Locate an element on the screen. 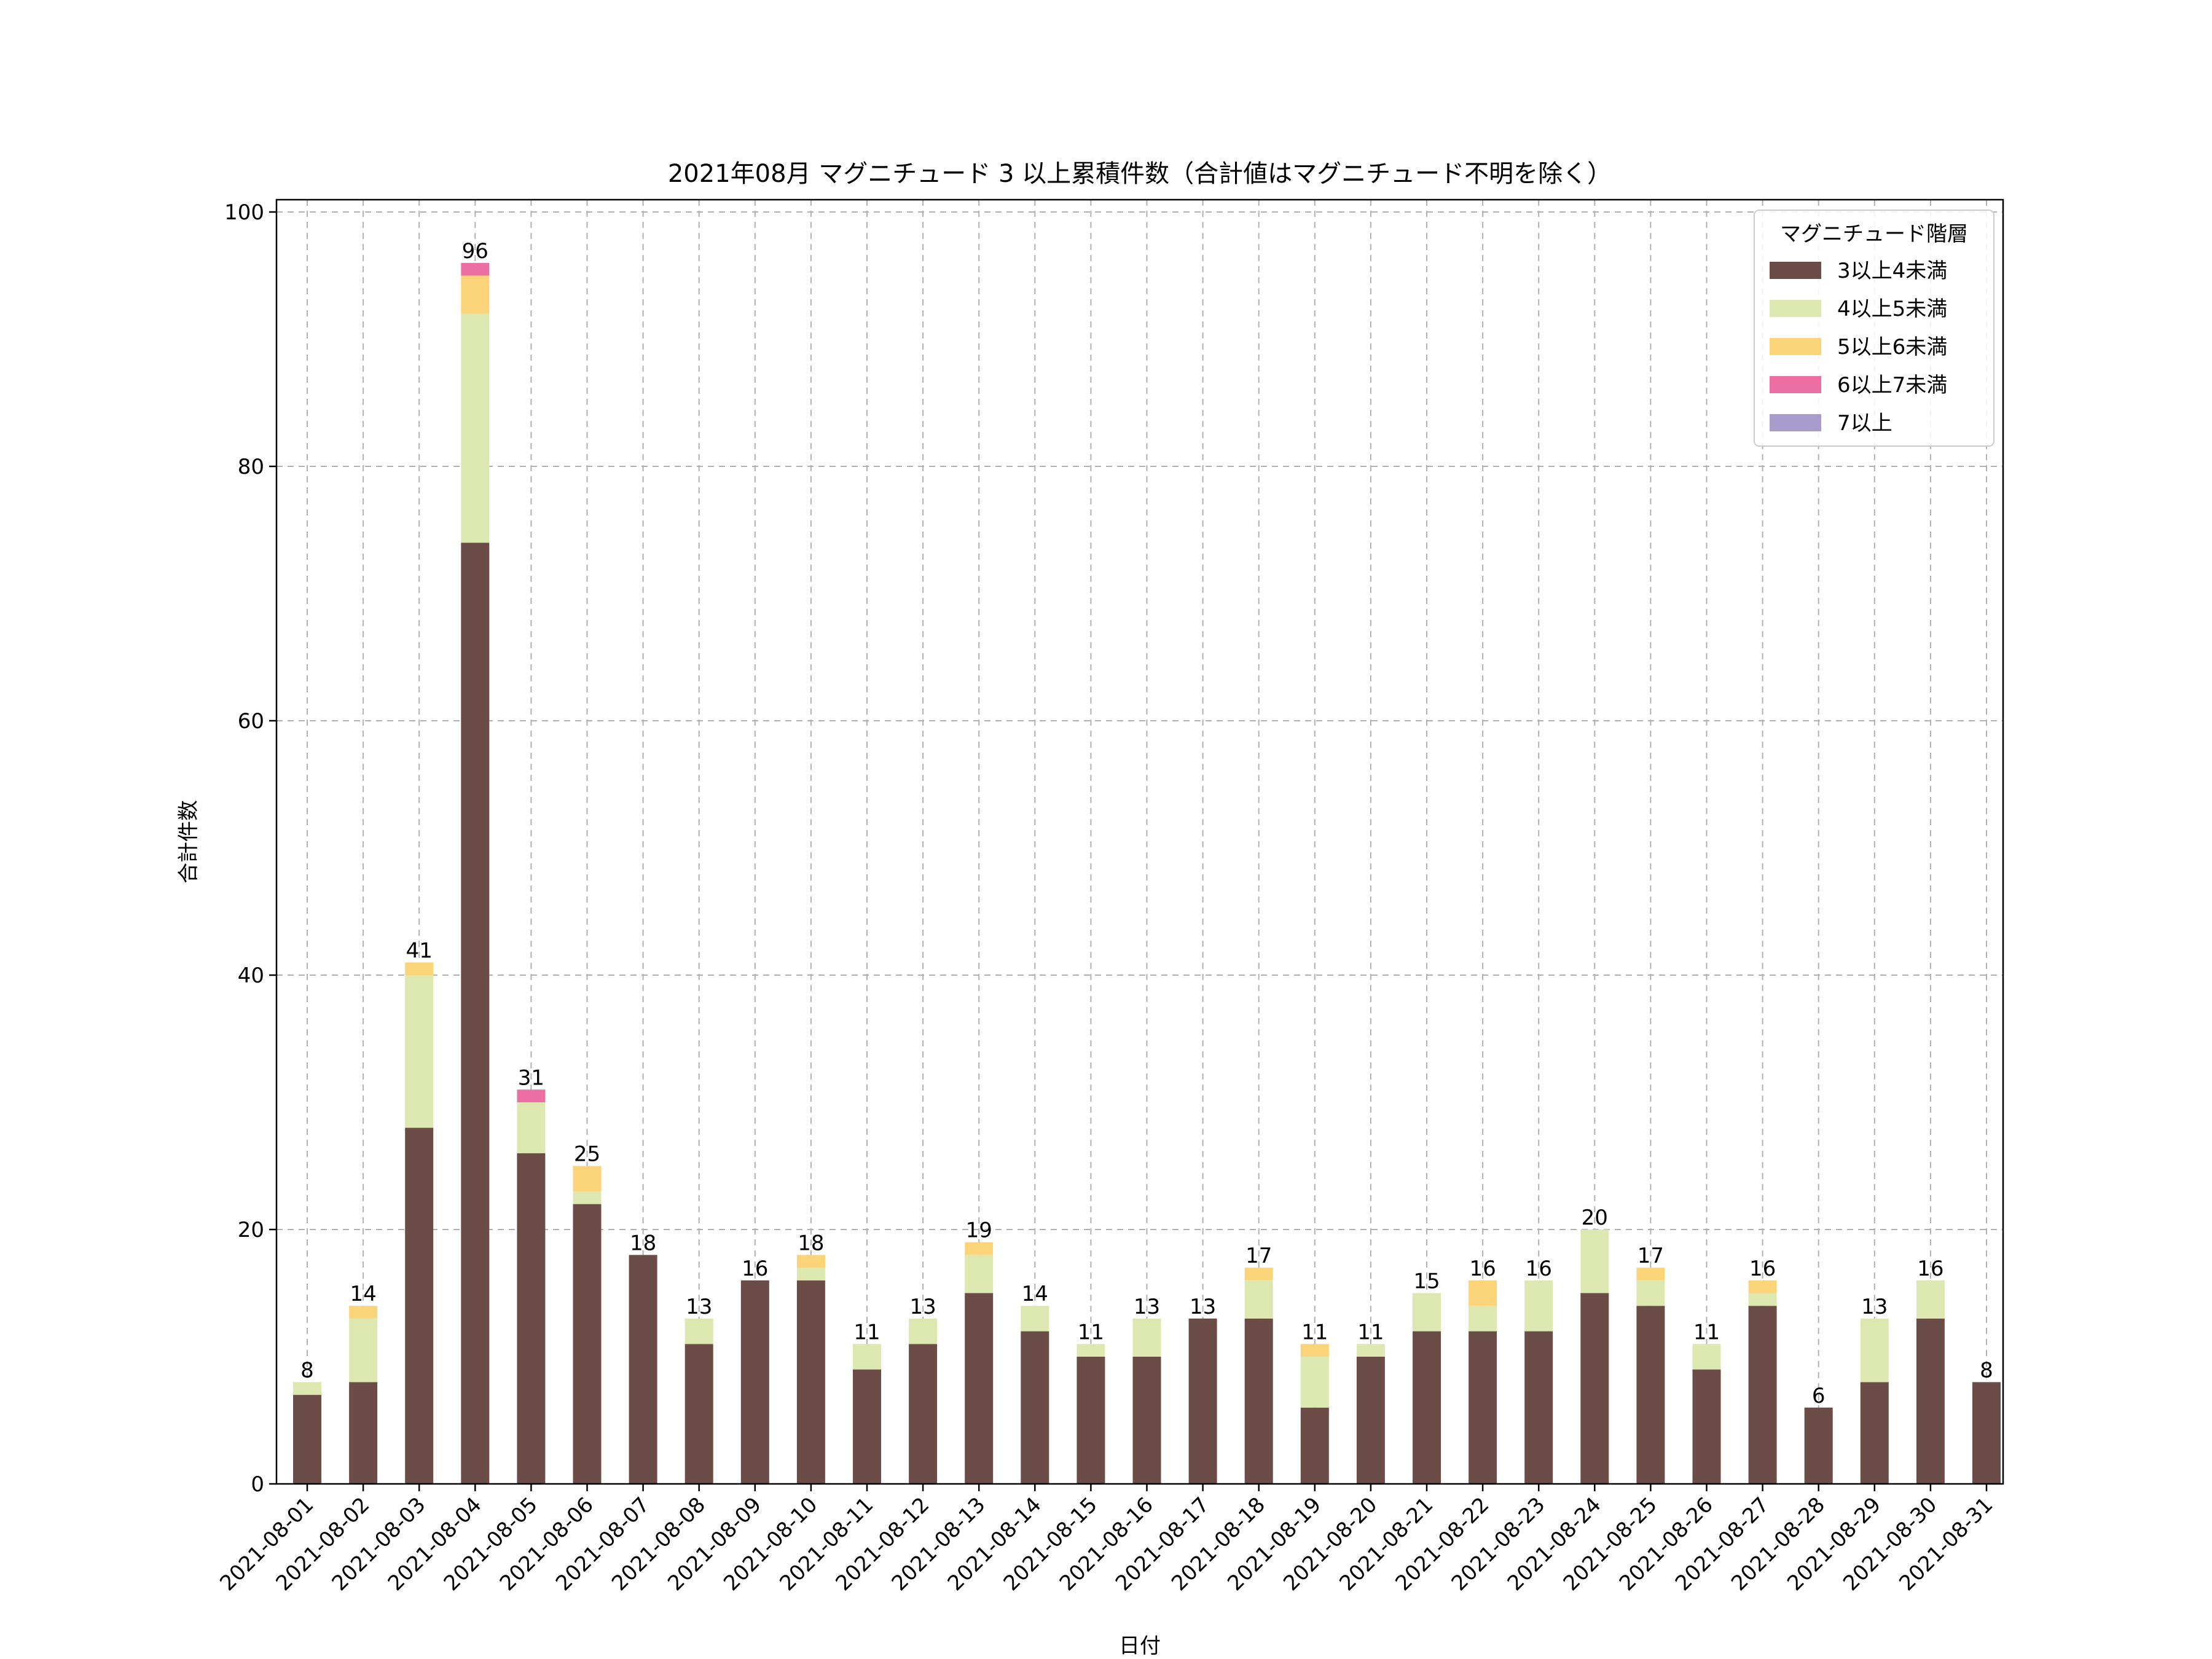 The image size is (2212, 1659). bar-total-label: 19 is located at coordinates (979, 1230).